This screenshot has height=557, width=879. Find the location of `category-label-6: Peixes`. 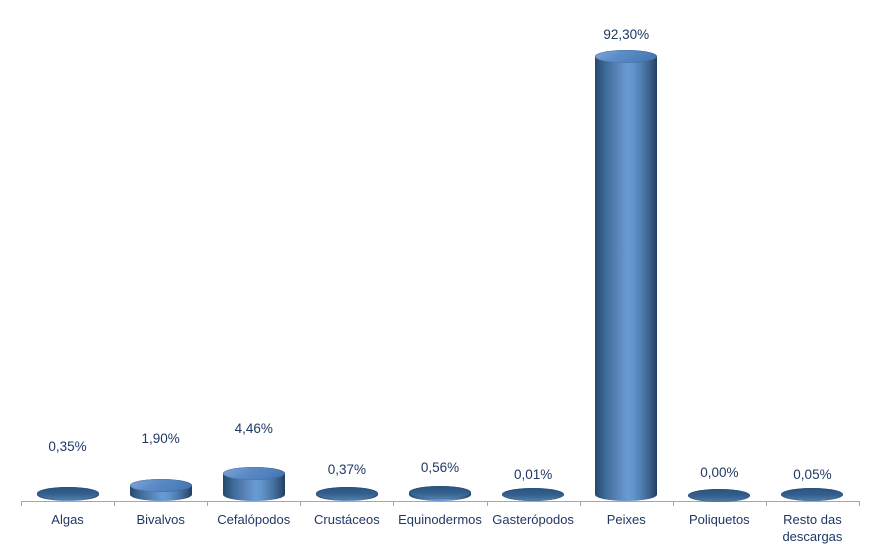

category-label-6: Peixes is located at coordinates (626, 519).